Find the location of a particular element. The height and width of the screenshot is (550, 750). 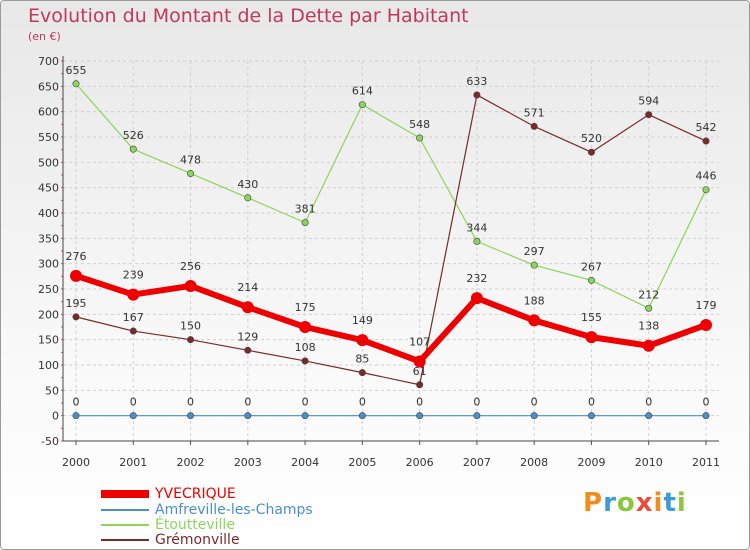

x-tick-label: 2002 is located at coordinates (191, 462).